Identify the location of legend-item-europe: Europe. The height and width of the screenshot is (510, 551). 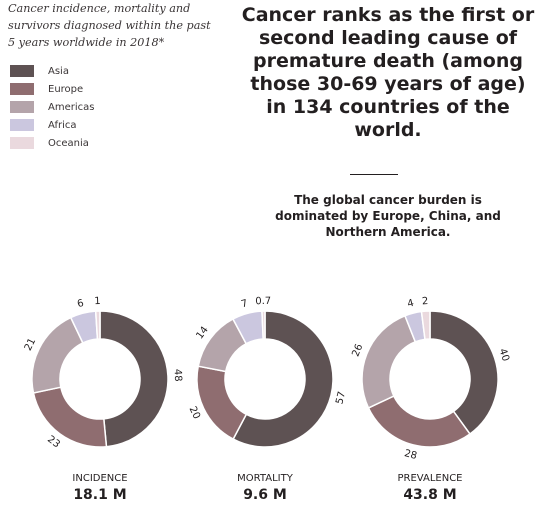
(52, 89).